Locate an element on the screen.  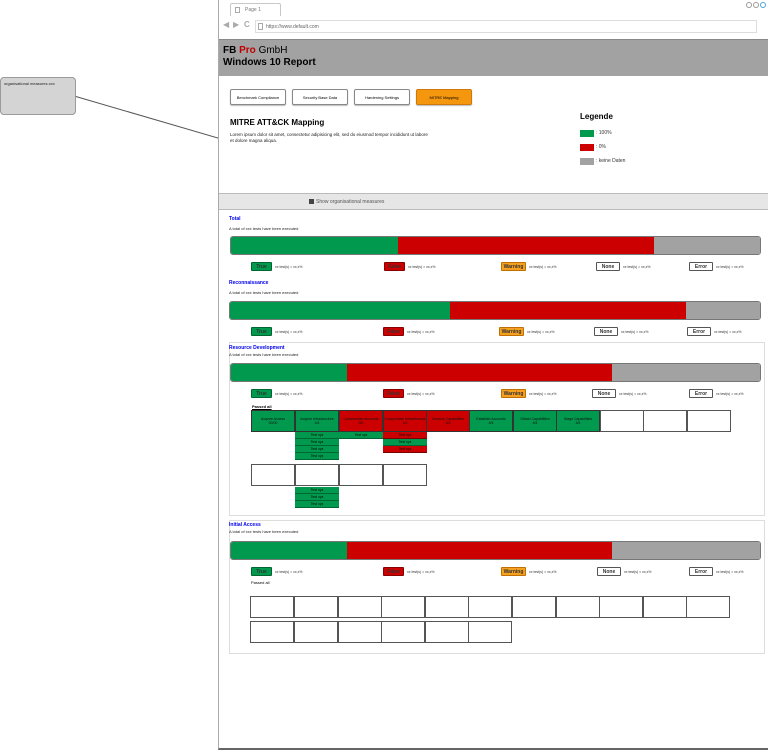
tab-mitre-mapping: MITRE Mapping is located at coordinates (444, 97).